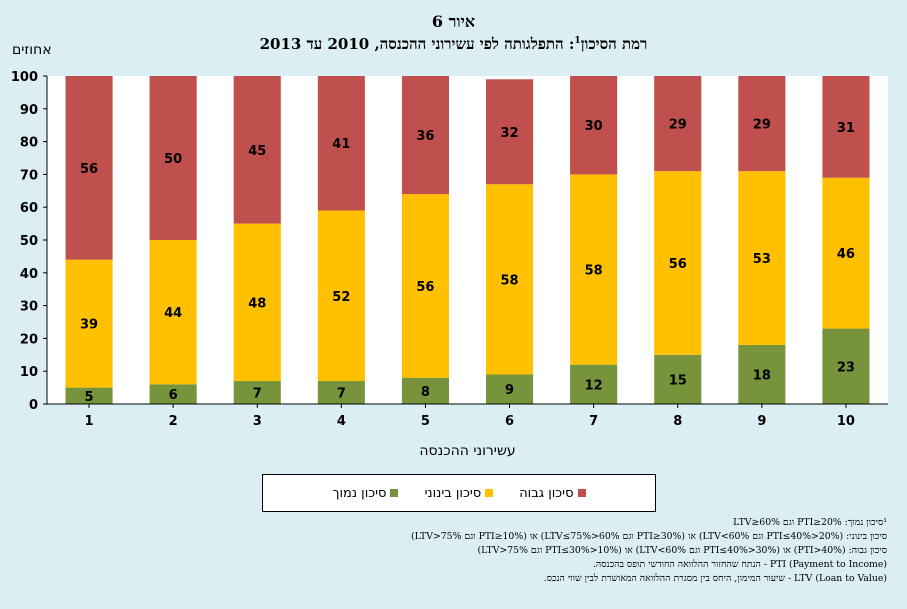 Image resolution: width=907 pixels, height=609 pixels. I want to click on x-tick-label: 8, so click(677, 421).